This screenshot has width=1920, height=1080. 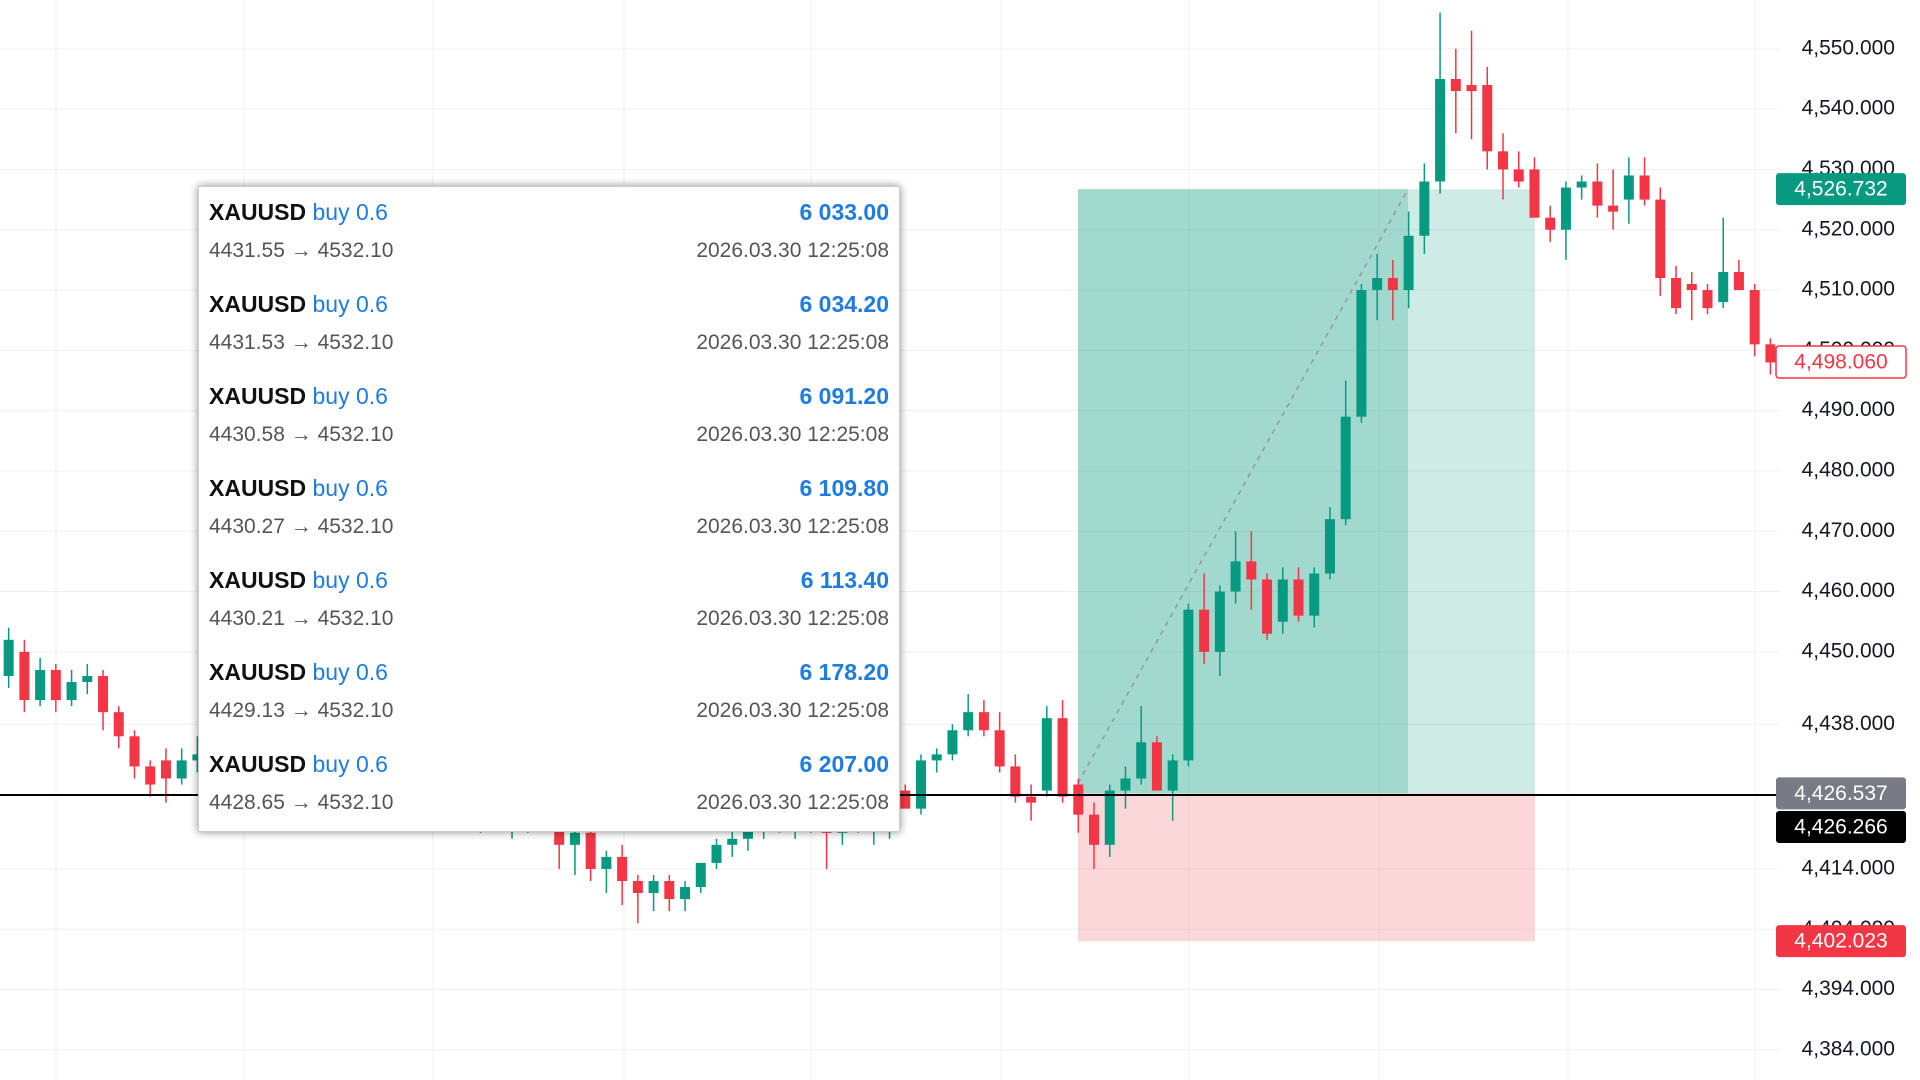 I want to click on price-tag-label: 4,426.537, so click(x=1840, y=793).